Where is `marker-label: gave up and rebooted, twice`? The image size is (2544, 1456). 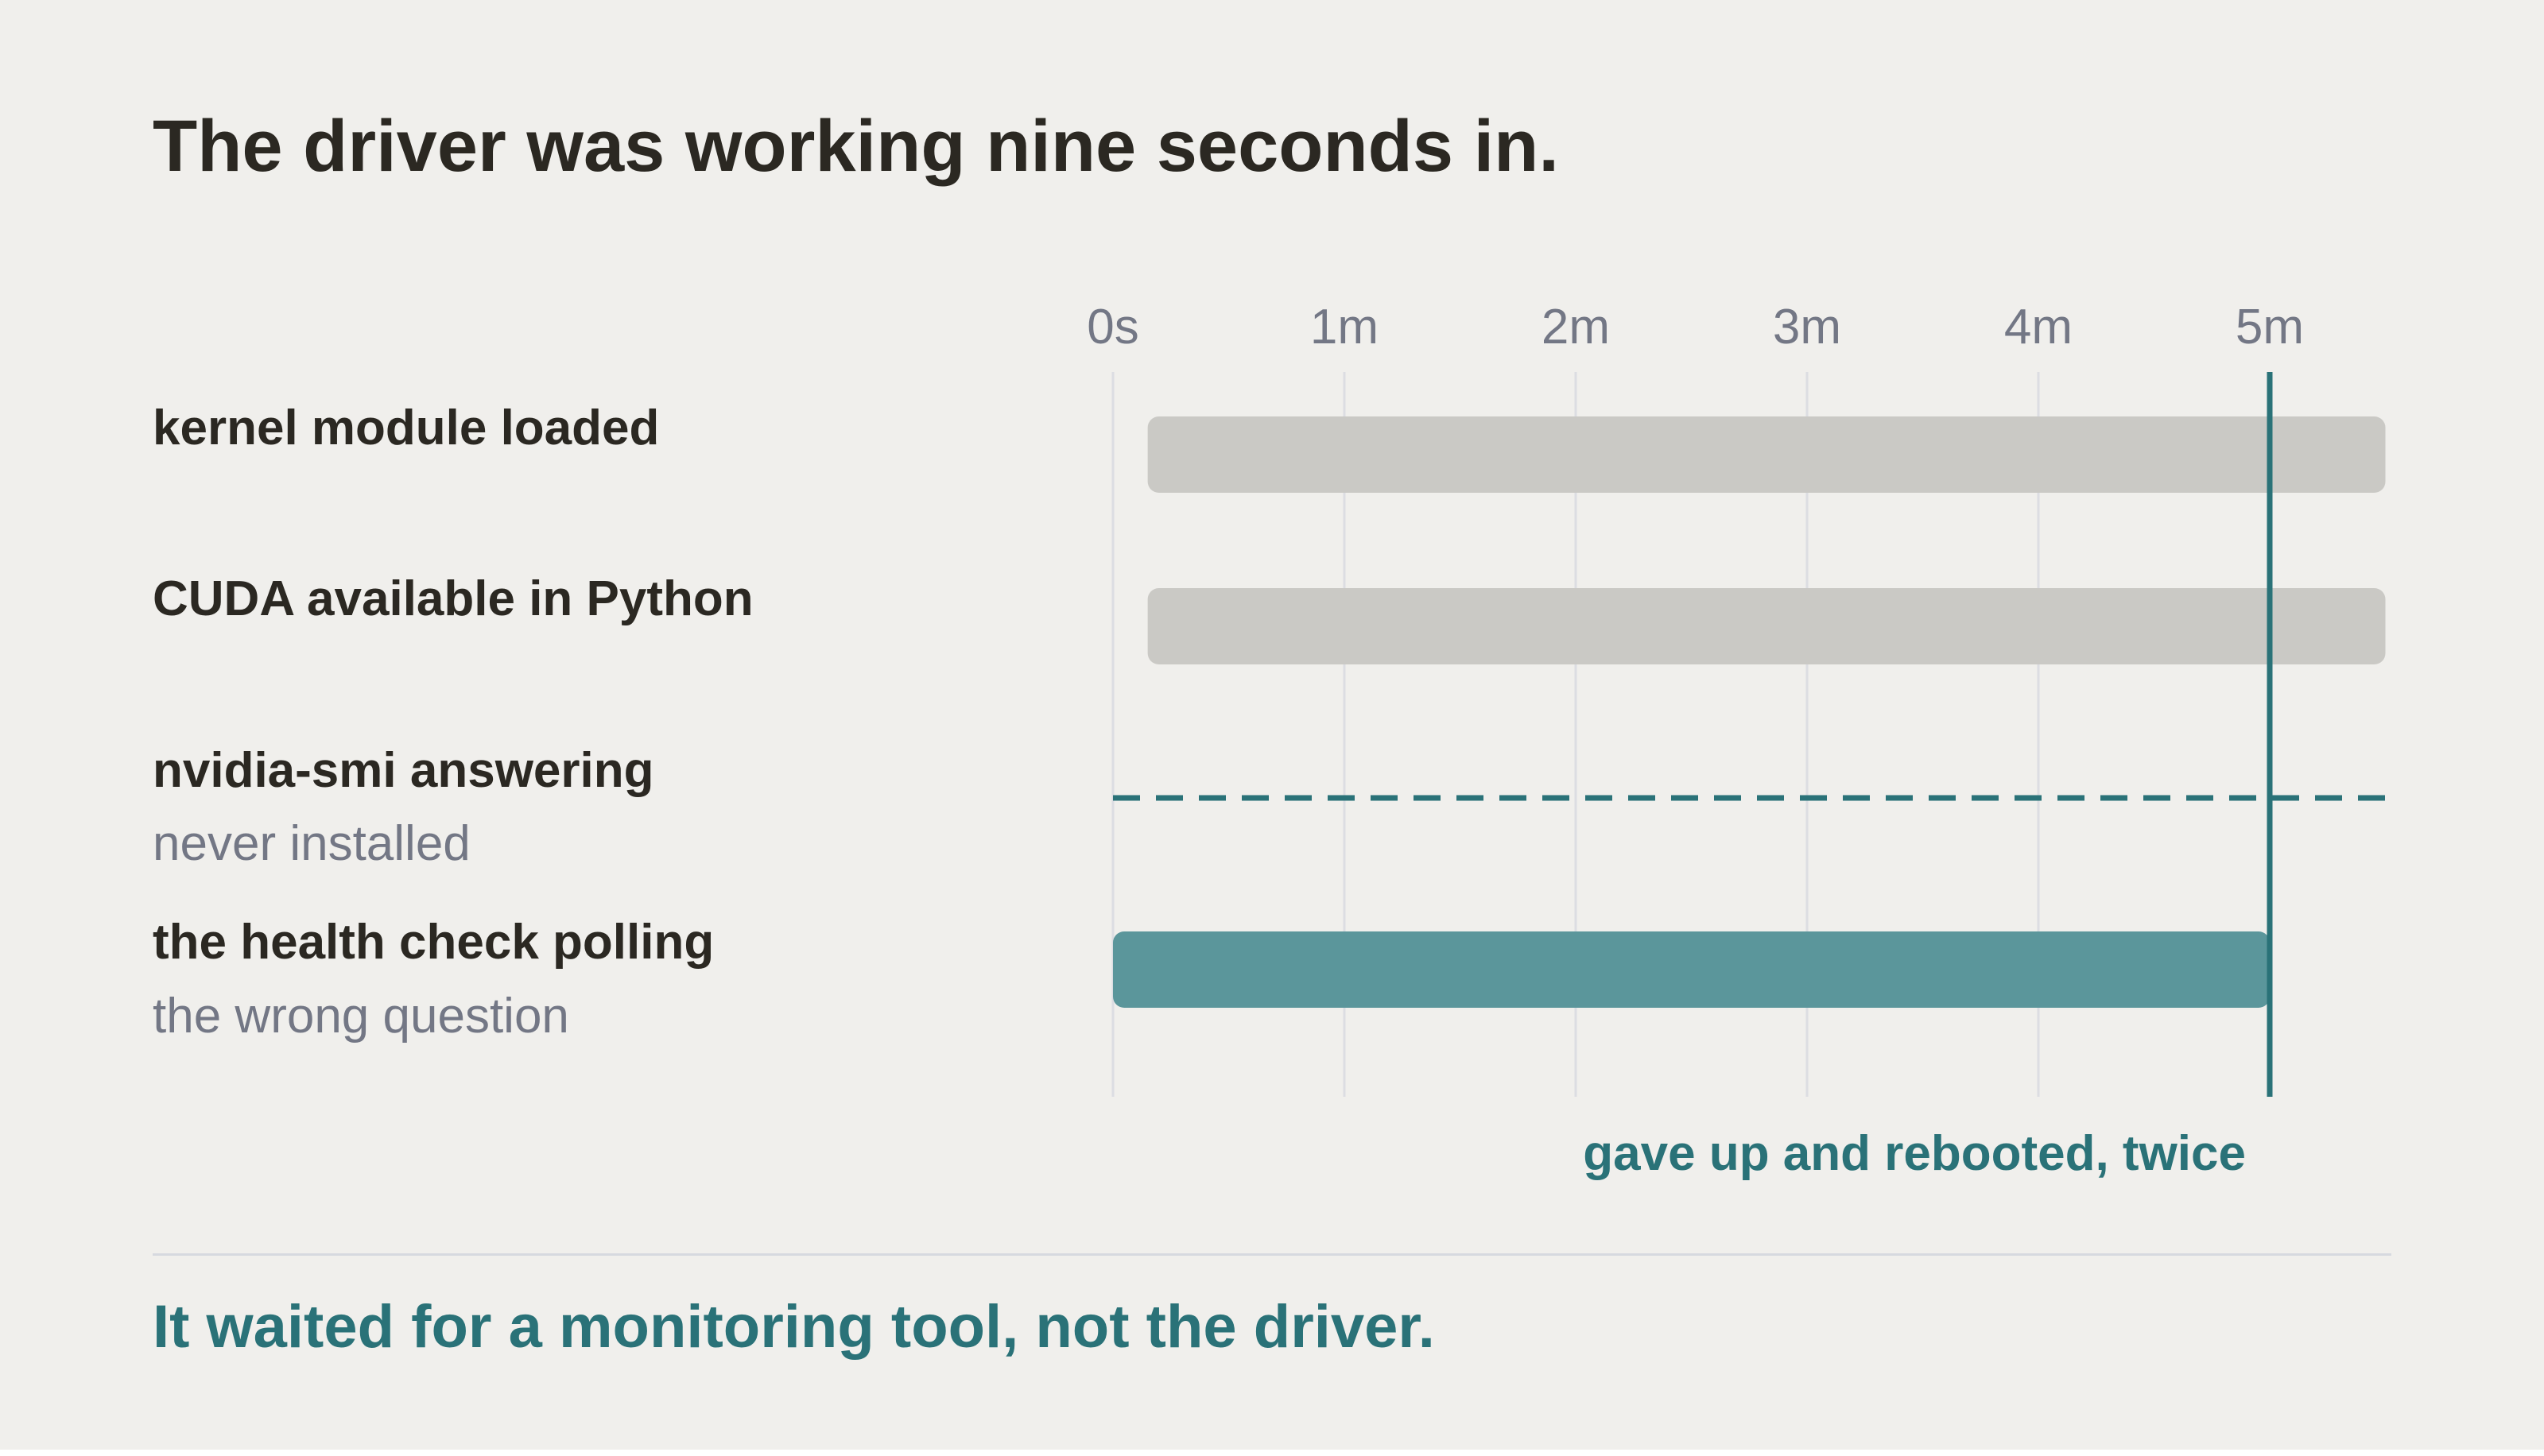
marker-label: gave up and rebooted, twice is located at coordinates (1914, 1153).